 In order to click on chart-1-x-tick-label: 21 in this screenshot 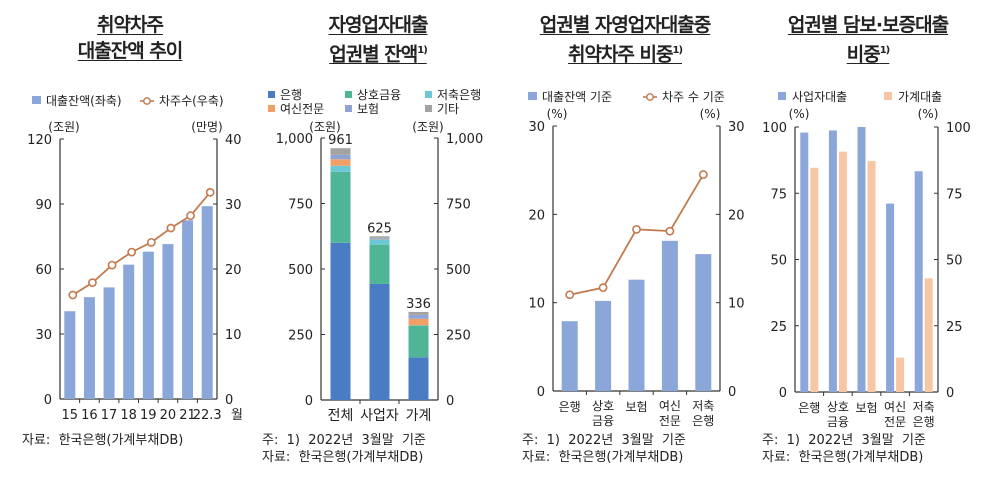, I will do `click(187, 415)`.